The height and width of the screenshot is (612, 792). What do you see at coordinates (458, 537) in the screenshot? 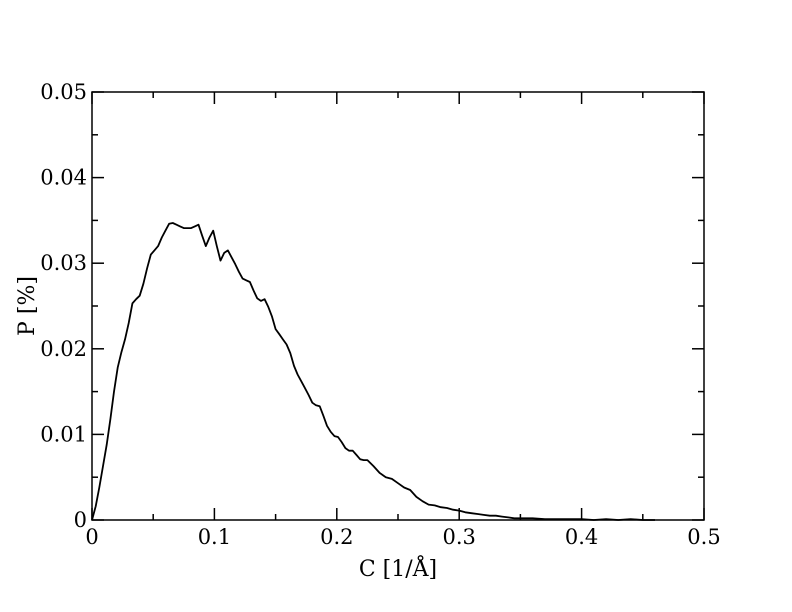
I see `x-tick-label: 0.3` at bounding box center [458, 537].